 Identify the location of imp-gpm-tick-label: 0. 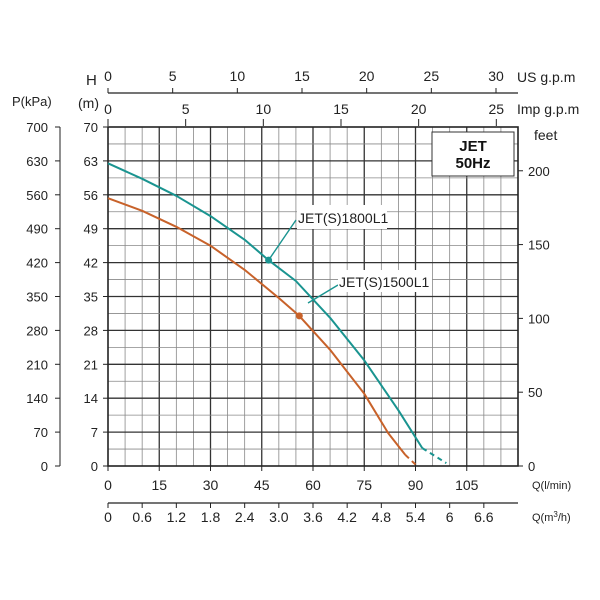
(108, 109).